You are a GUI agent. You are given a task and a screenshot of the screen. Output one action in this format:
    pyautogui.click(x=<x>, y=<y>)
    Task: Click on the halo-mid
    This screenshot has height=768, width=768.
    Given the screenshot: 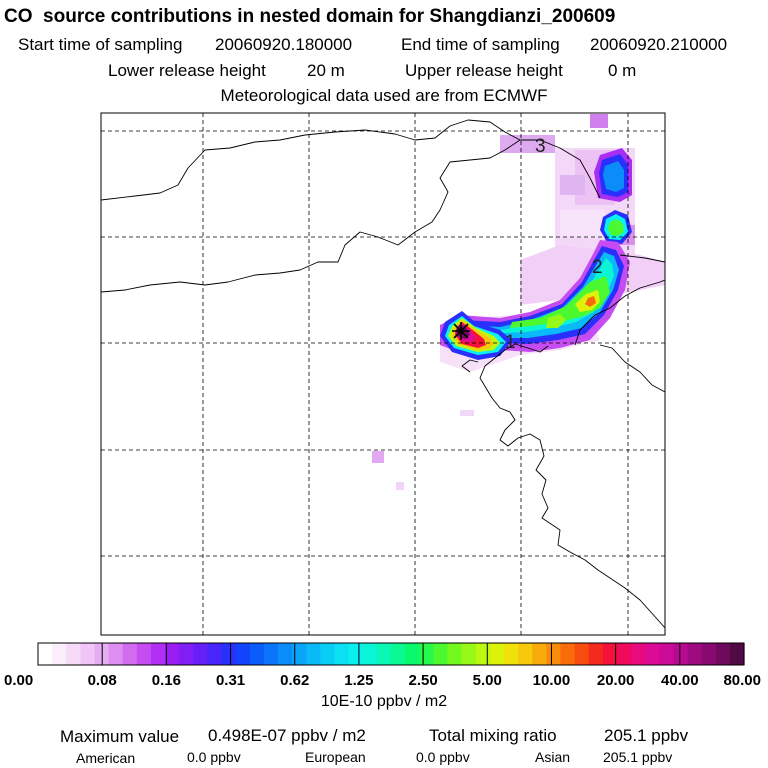 What is the action you would take?
    pyautogui.click(x=582, y=224)
    